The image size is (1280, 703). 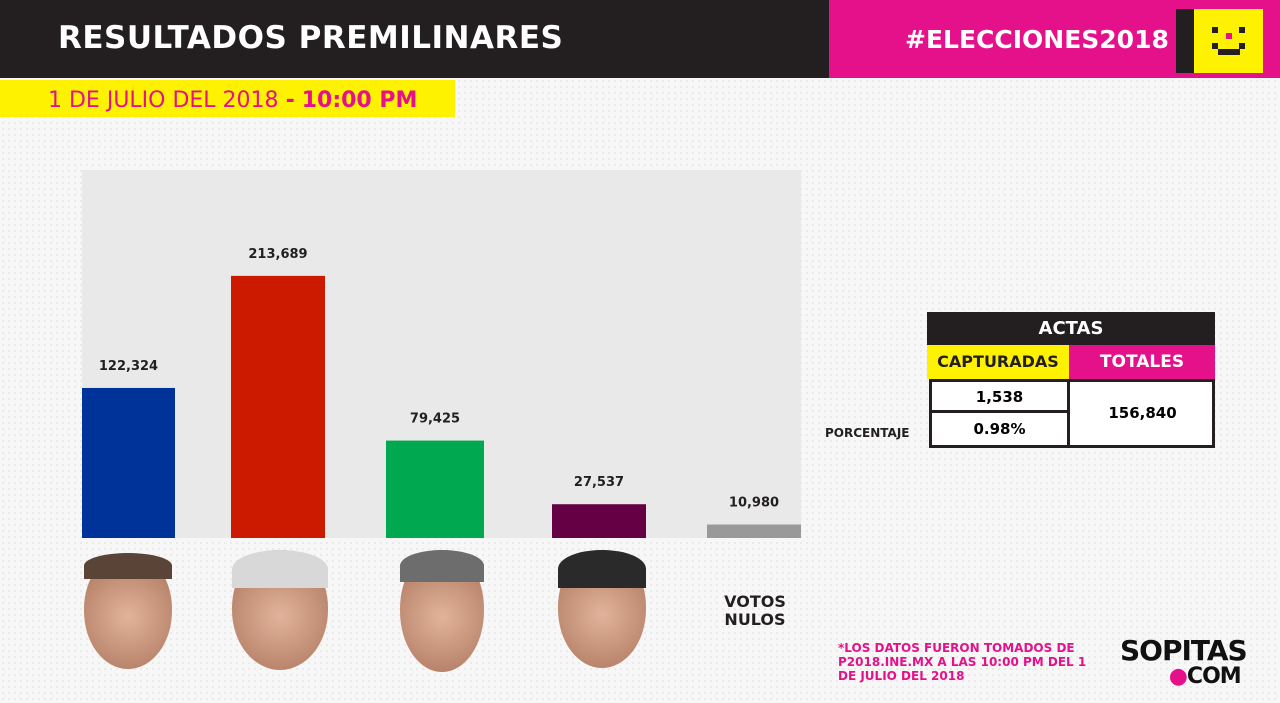 What do you see at coordinates (280, 610) in the screenshot?
I see `candidate-2-photo` at bounding box center [280, 610].